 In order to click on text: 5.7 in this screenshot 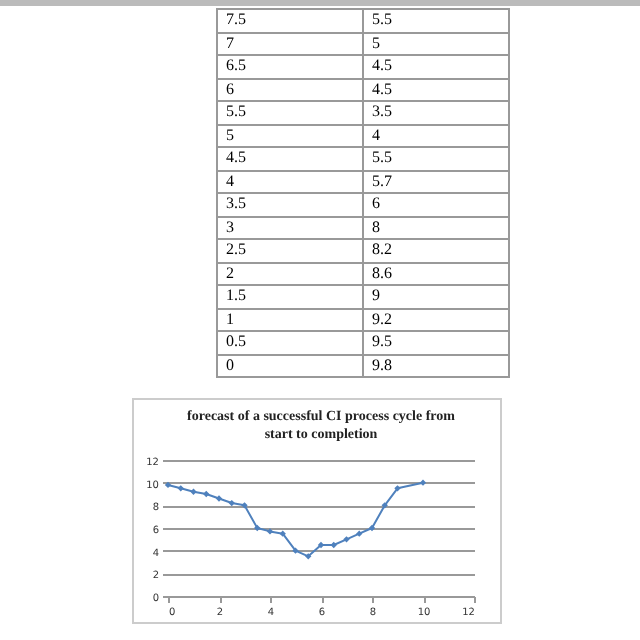, I will do `click(436, 181)`.